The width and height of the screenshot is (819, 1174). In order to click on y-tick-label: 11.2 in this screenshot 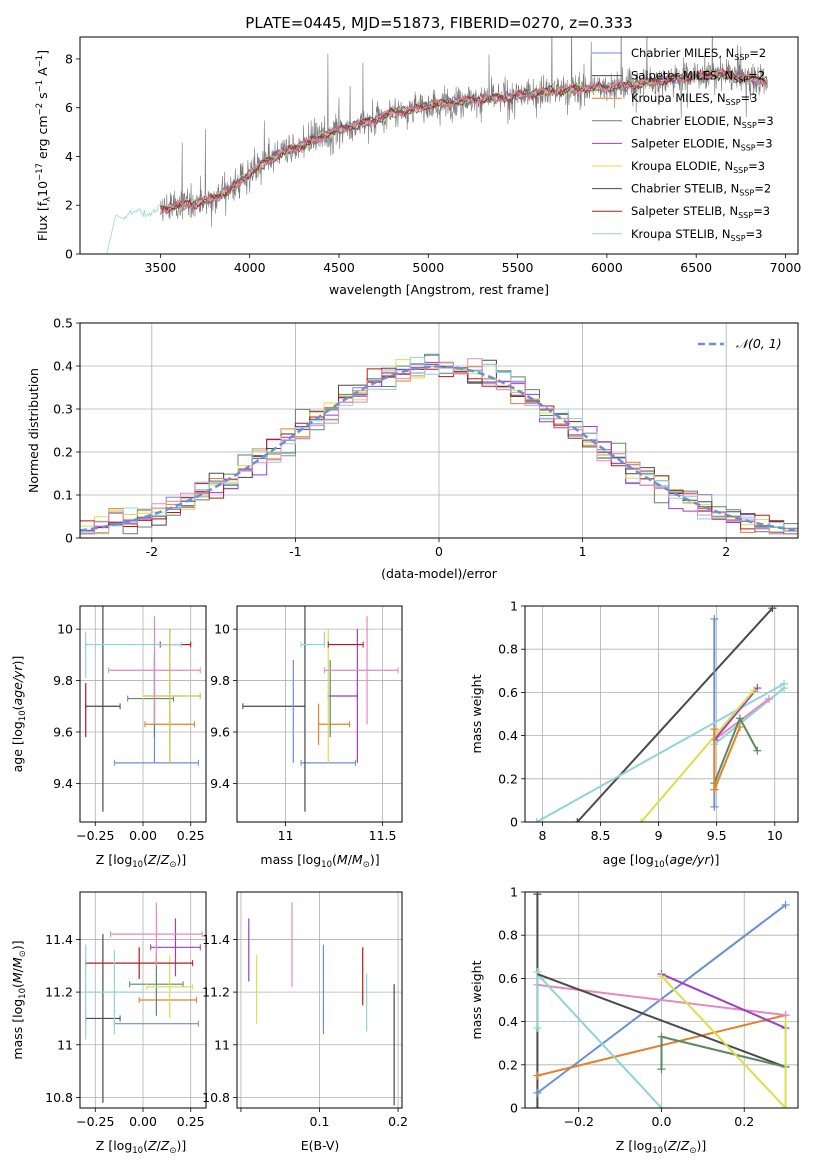, I will do `click(59, 992)`.